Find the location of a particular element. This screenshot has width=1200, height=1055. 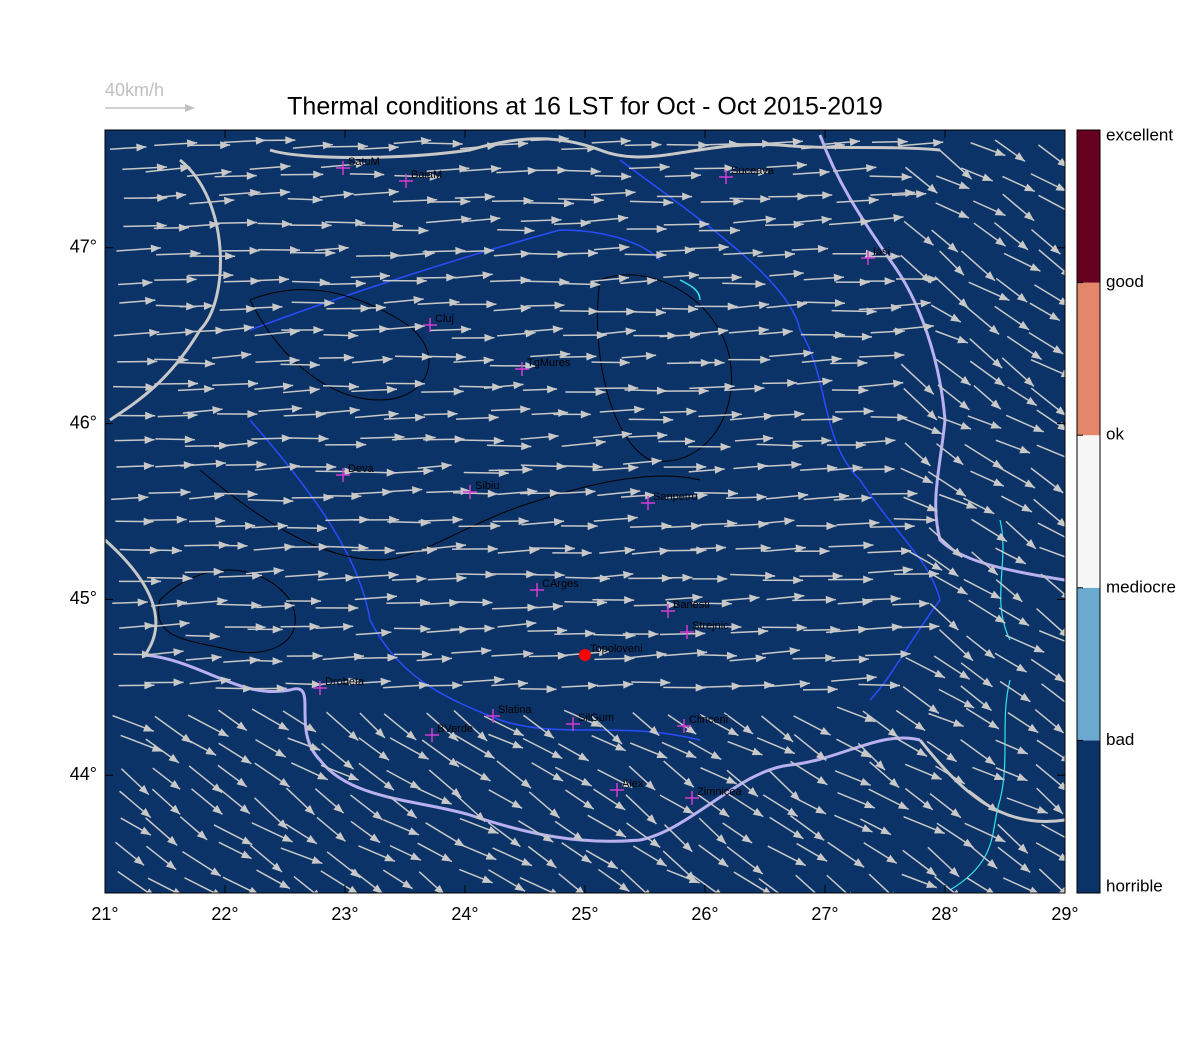

x-tick-label: 22° is located at coordinates (224, 914).